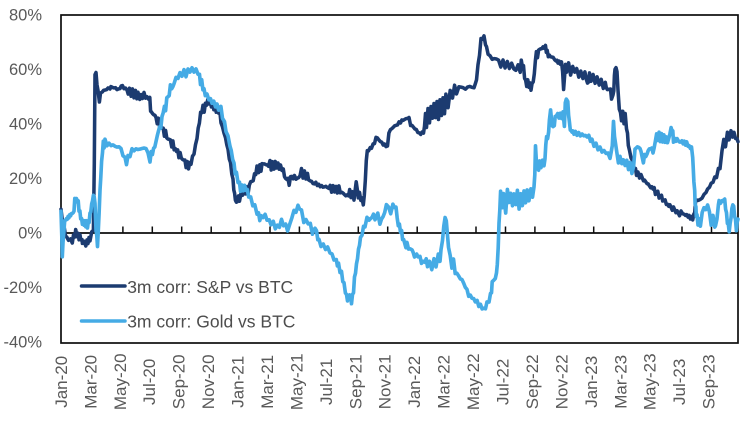 This screenshot has width=750, height=421. I want to click on svg-text: Mar-23, so click(620, 382).